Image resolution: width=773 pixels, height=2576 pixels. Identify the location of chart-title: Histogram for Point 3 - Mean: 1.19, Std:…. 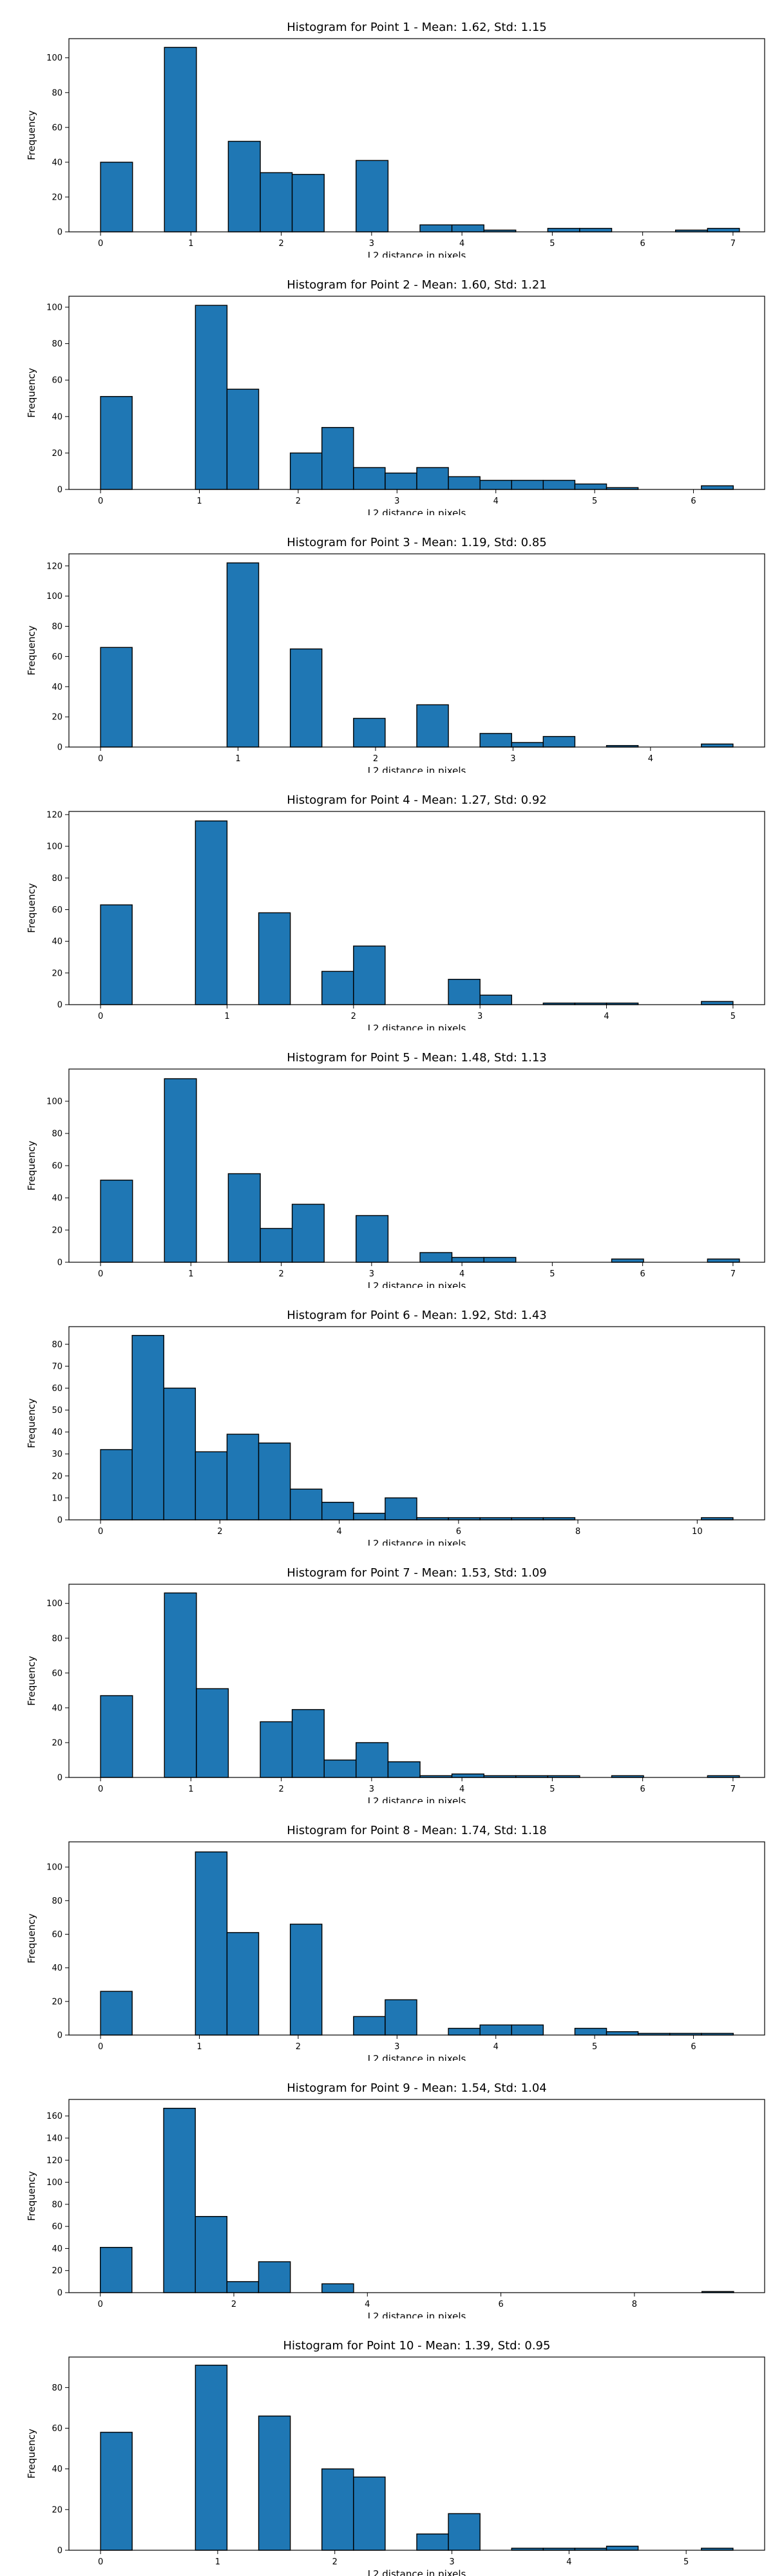
(417, 542).